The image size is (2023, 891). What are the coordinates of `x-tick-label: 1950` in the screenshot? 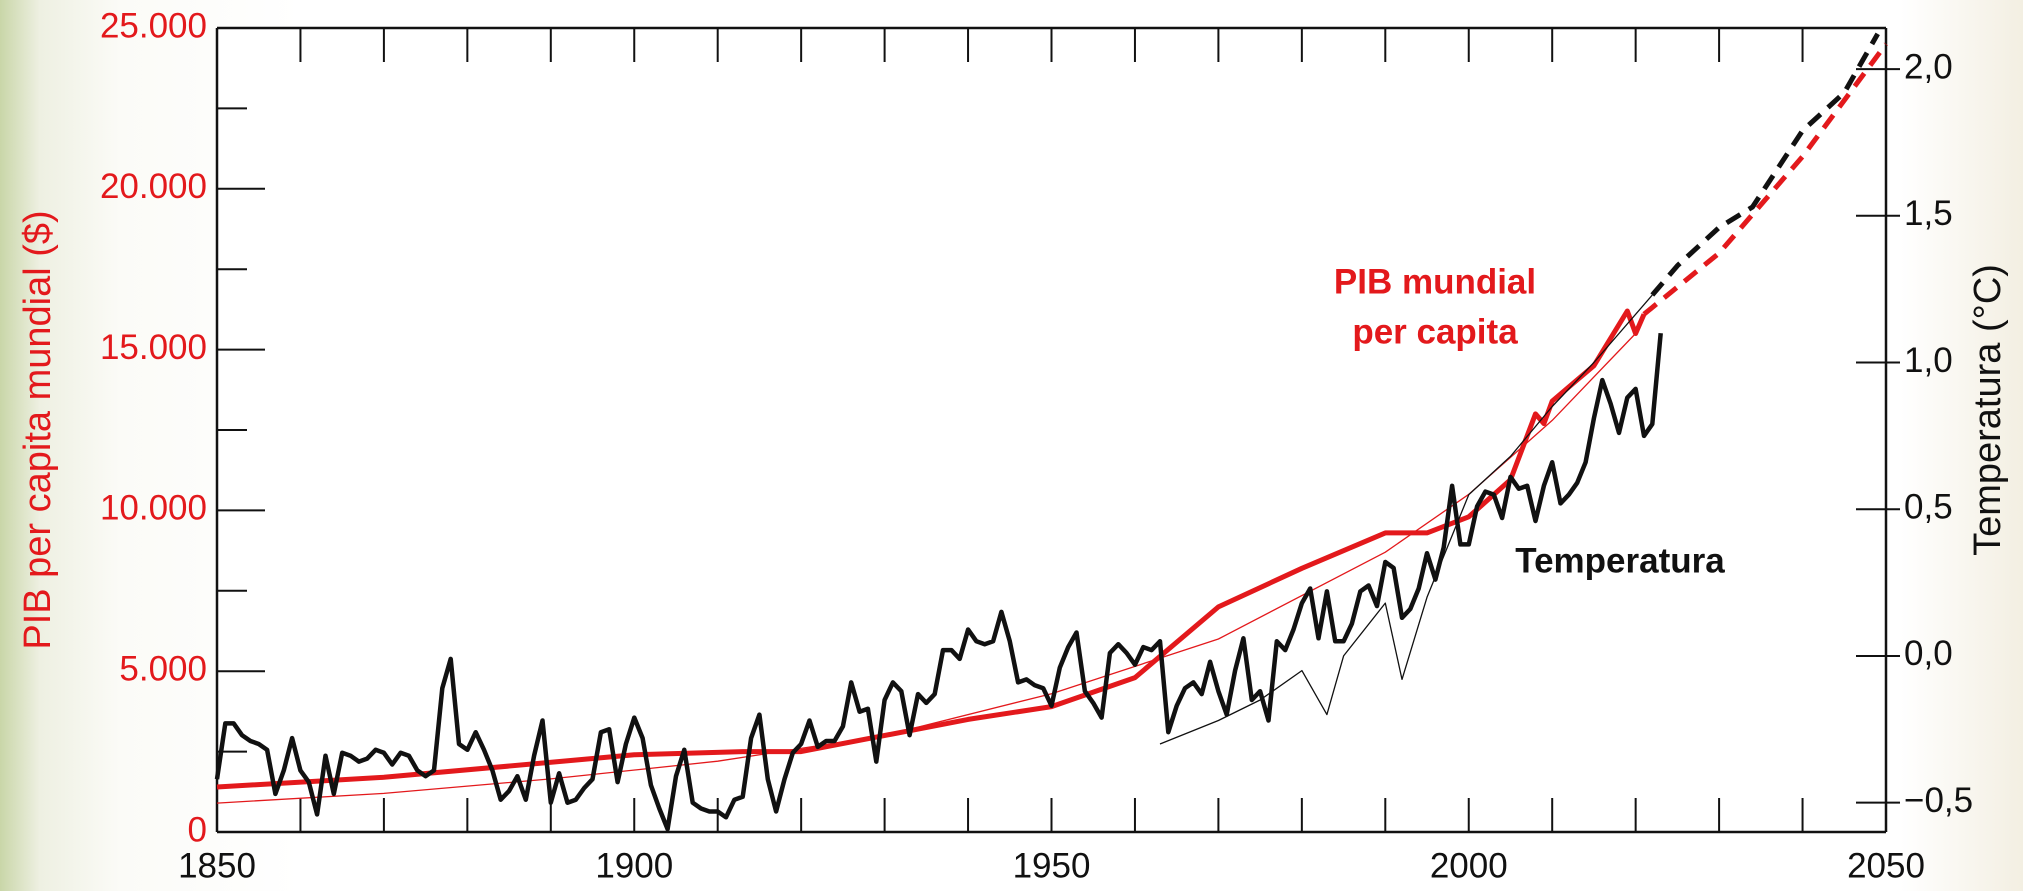 It's located at (1052, 865).